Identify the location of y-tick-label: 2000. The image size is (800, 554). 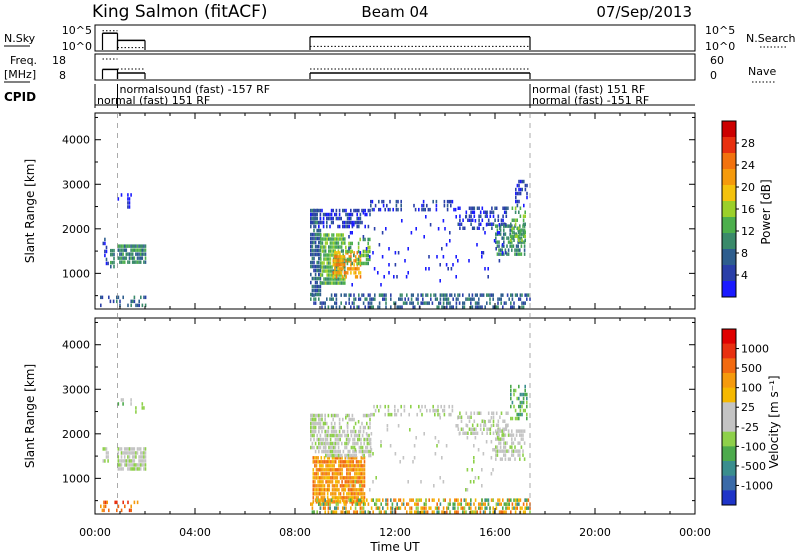
(76, 229).